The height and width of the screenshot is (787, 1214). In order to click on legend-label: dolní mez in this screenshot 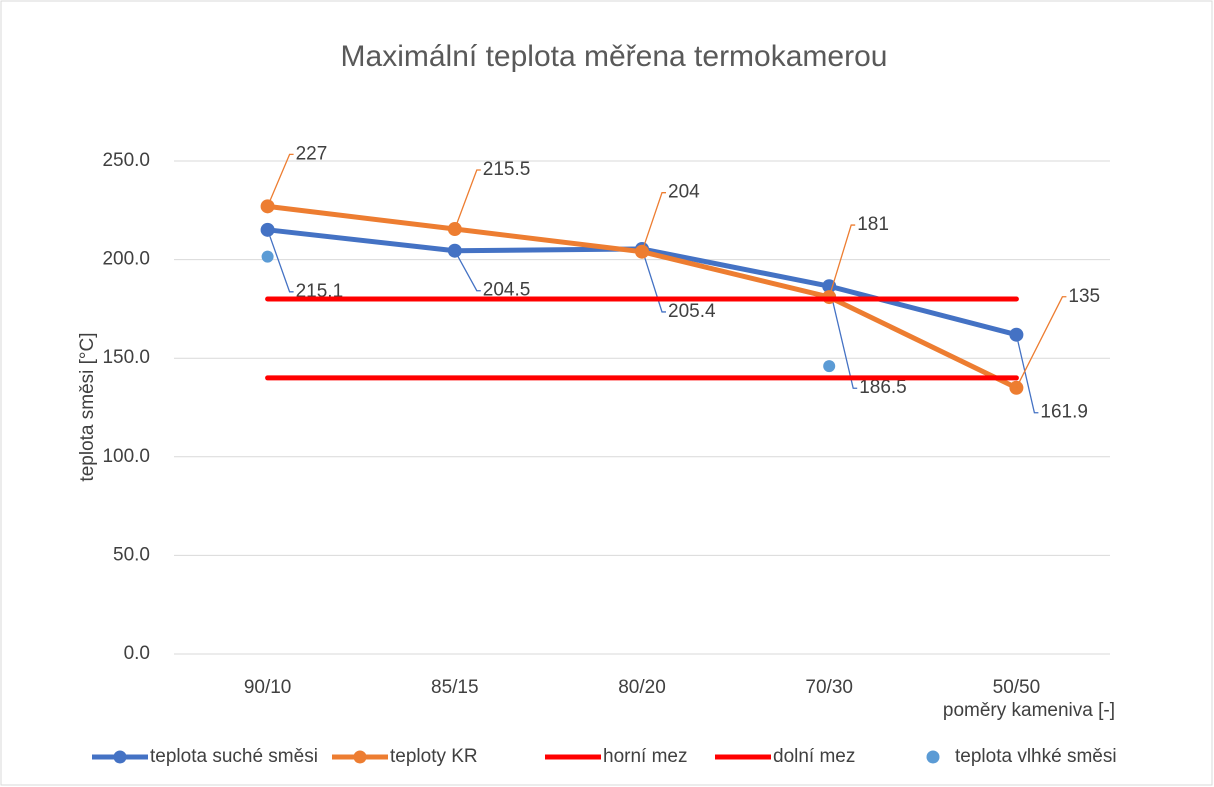, I will do `click(814, 756)`.